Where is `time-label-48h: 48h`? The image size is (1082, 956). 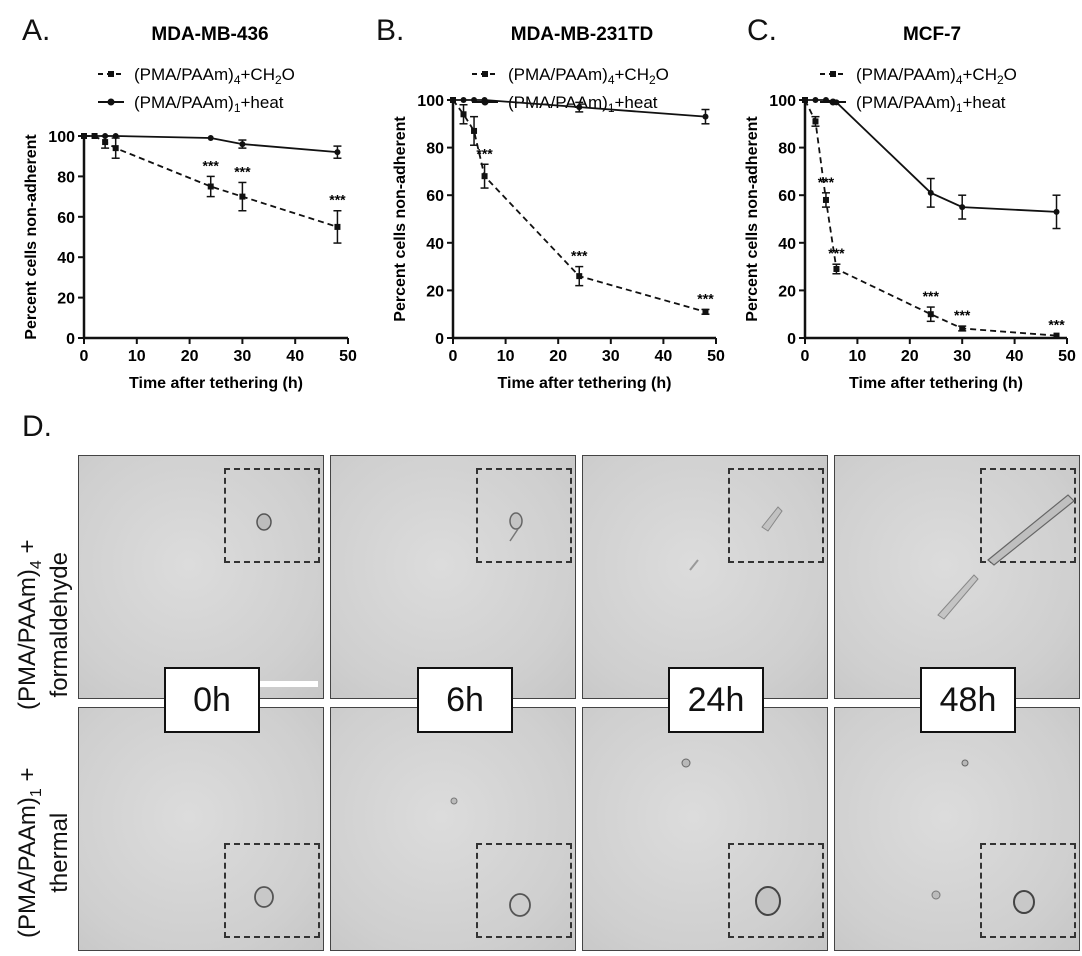
time-label-48h: 48h is located at coordinates (968, 700).